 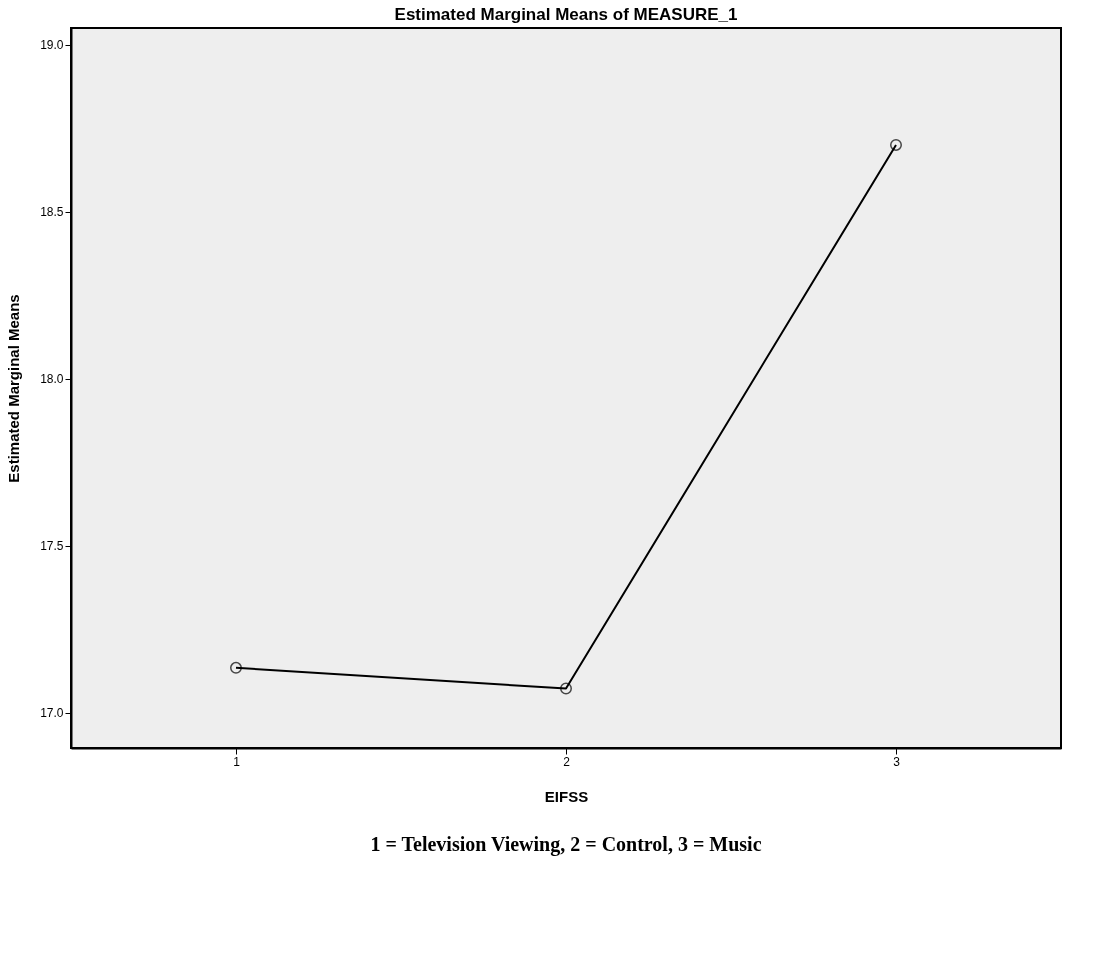 I want to click on y-tick-label: 17.5, so click(x=52, y=546).